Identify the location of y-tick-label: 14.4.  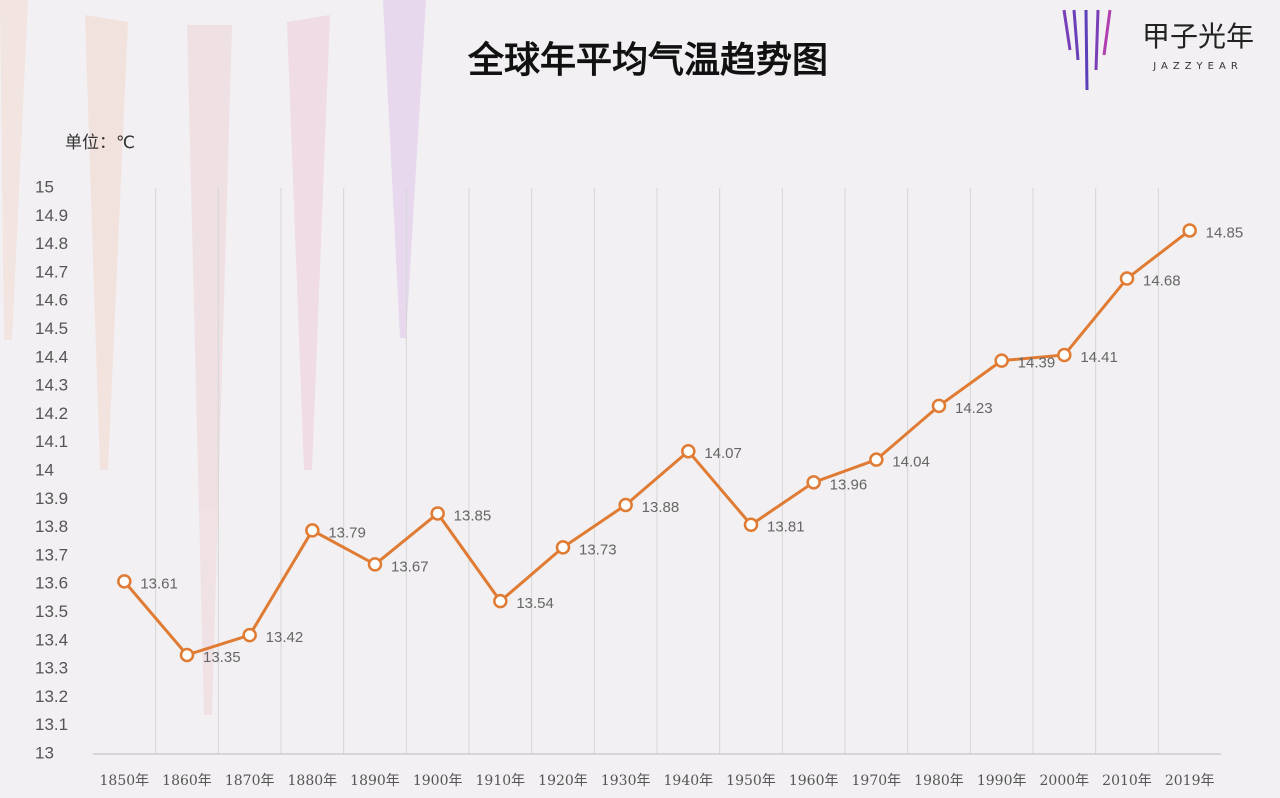
(51, 356).